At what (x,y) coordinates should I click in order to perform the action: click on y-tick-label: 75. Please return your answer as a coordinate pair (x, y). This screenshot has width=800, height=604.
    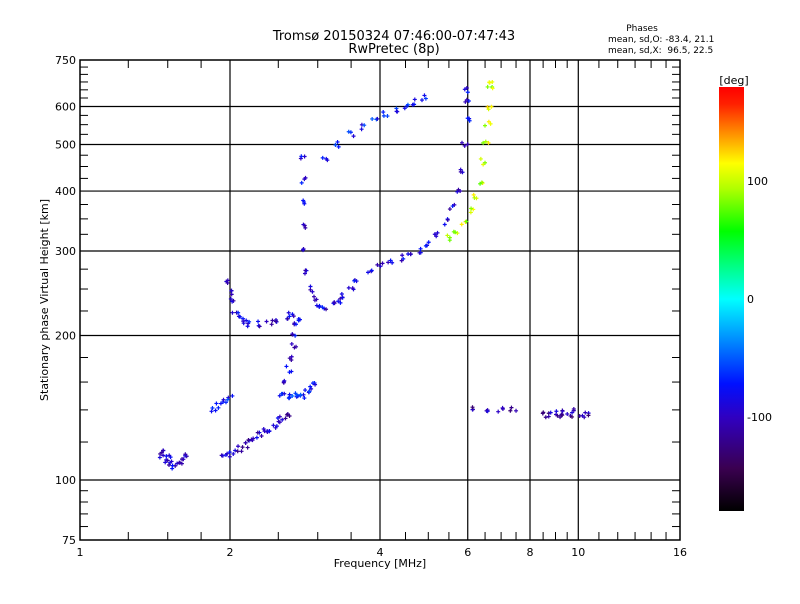
    Looking at the image, I should click on (69, 540).